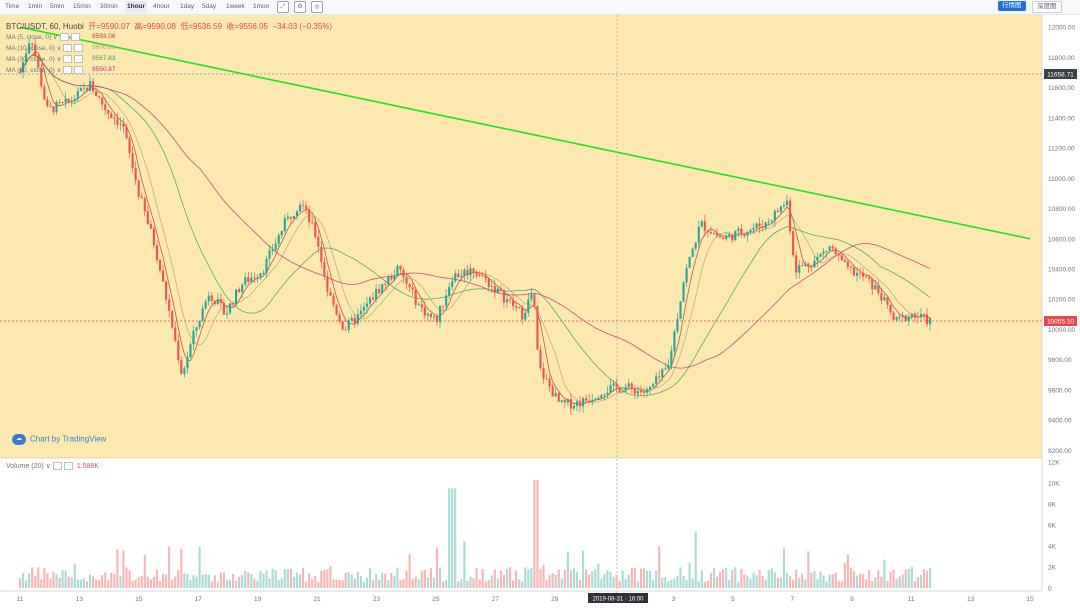 Image resolution: width=1080 pixels, height=608 pixels. I want to click on timeframe-5min: 5min, so click(57, 6).